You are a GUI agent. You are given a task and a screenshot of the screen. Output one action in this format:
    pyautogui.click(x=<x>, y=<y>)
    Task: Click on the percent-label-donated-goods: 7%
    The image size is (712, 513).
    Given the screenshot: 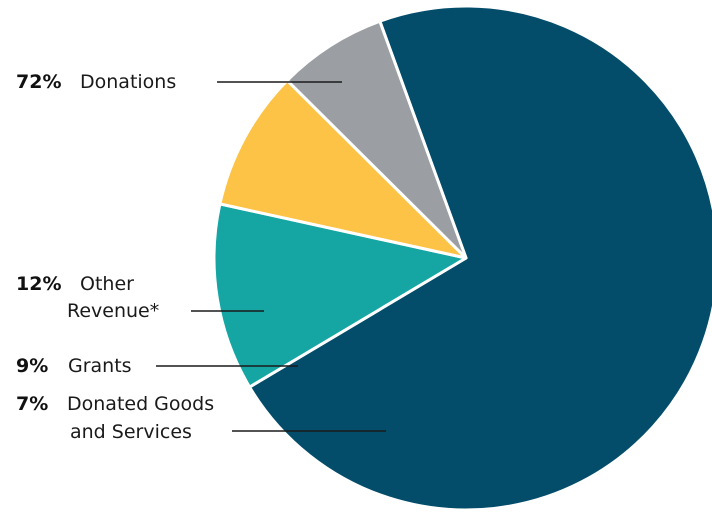 What is the action you would take?
    pyautogui.click(x=32, y=404)
    